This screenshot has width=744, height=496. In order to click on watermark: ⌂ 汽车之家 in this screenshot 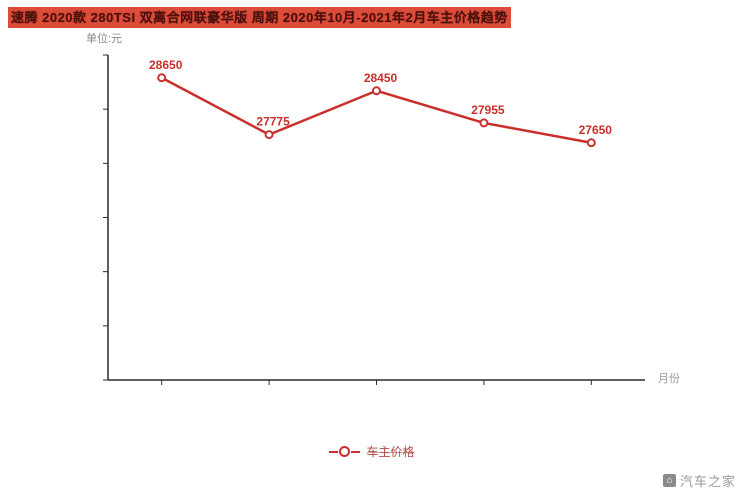, I will do `click(699, 480)`.